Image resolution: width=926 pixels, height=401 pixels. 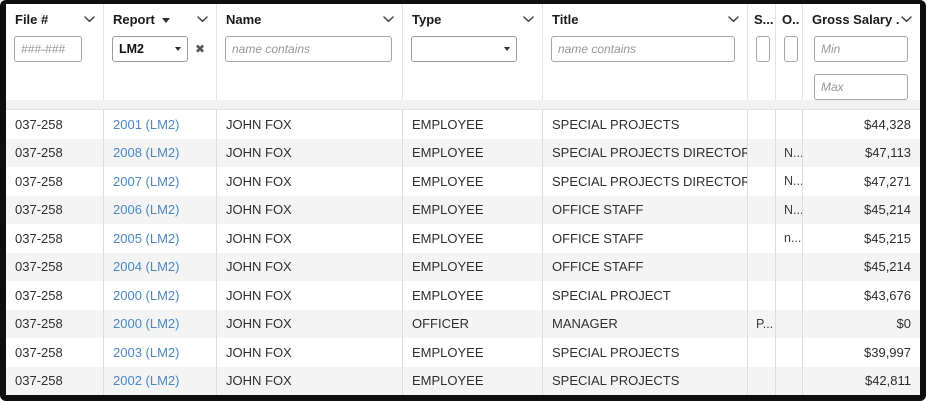 What do you see at coordinates (887, 181) in the screenshot?
I see `cell-gross-salary: $47,271` at bounding box center [887, 181].